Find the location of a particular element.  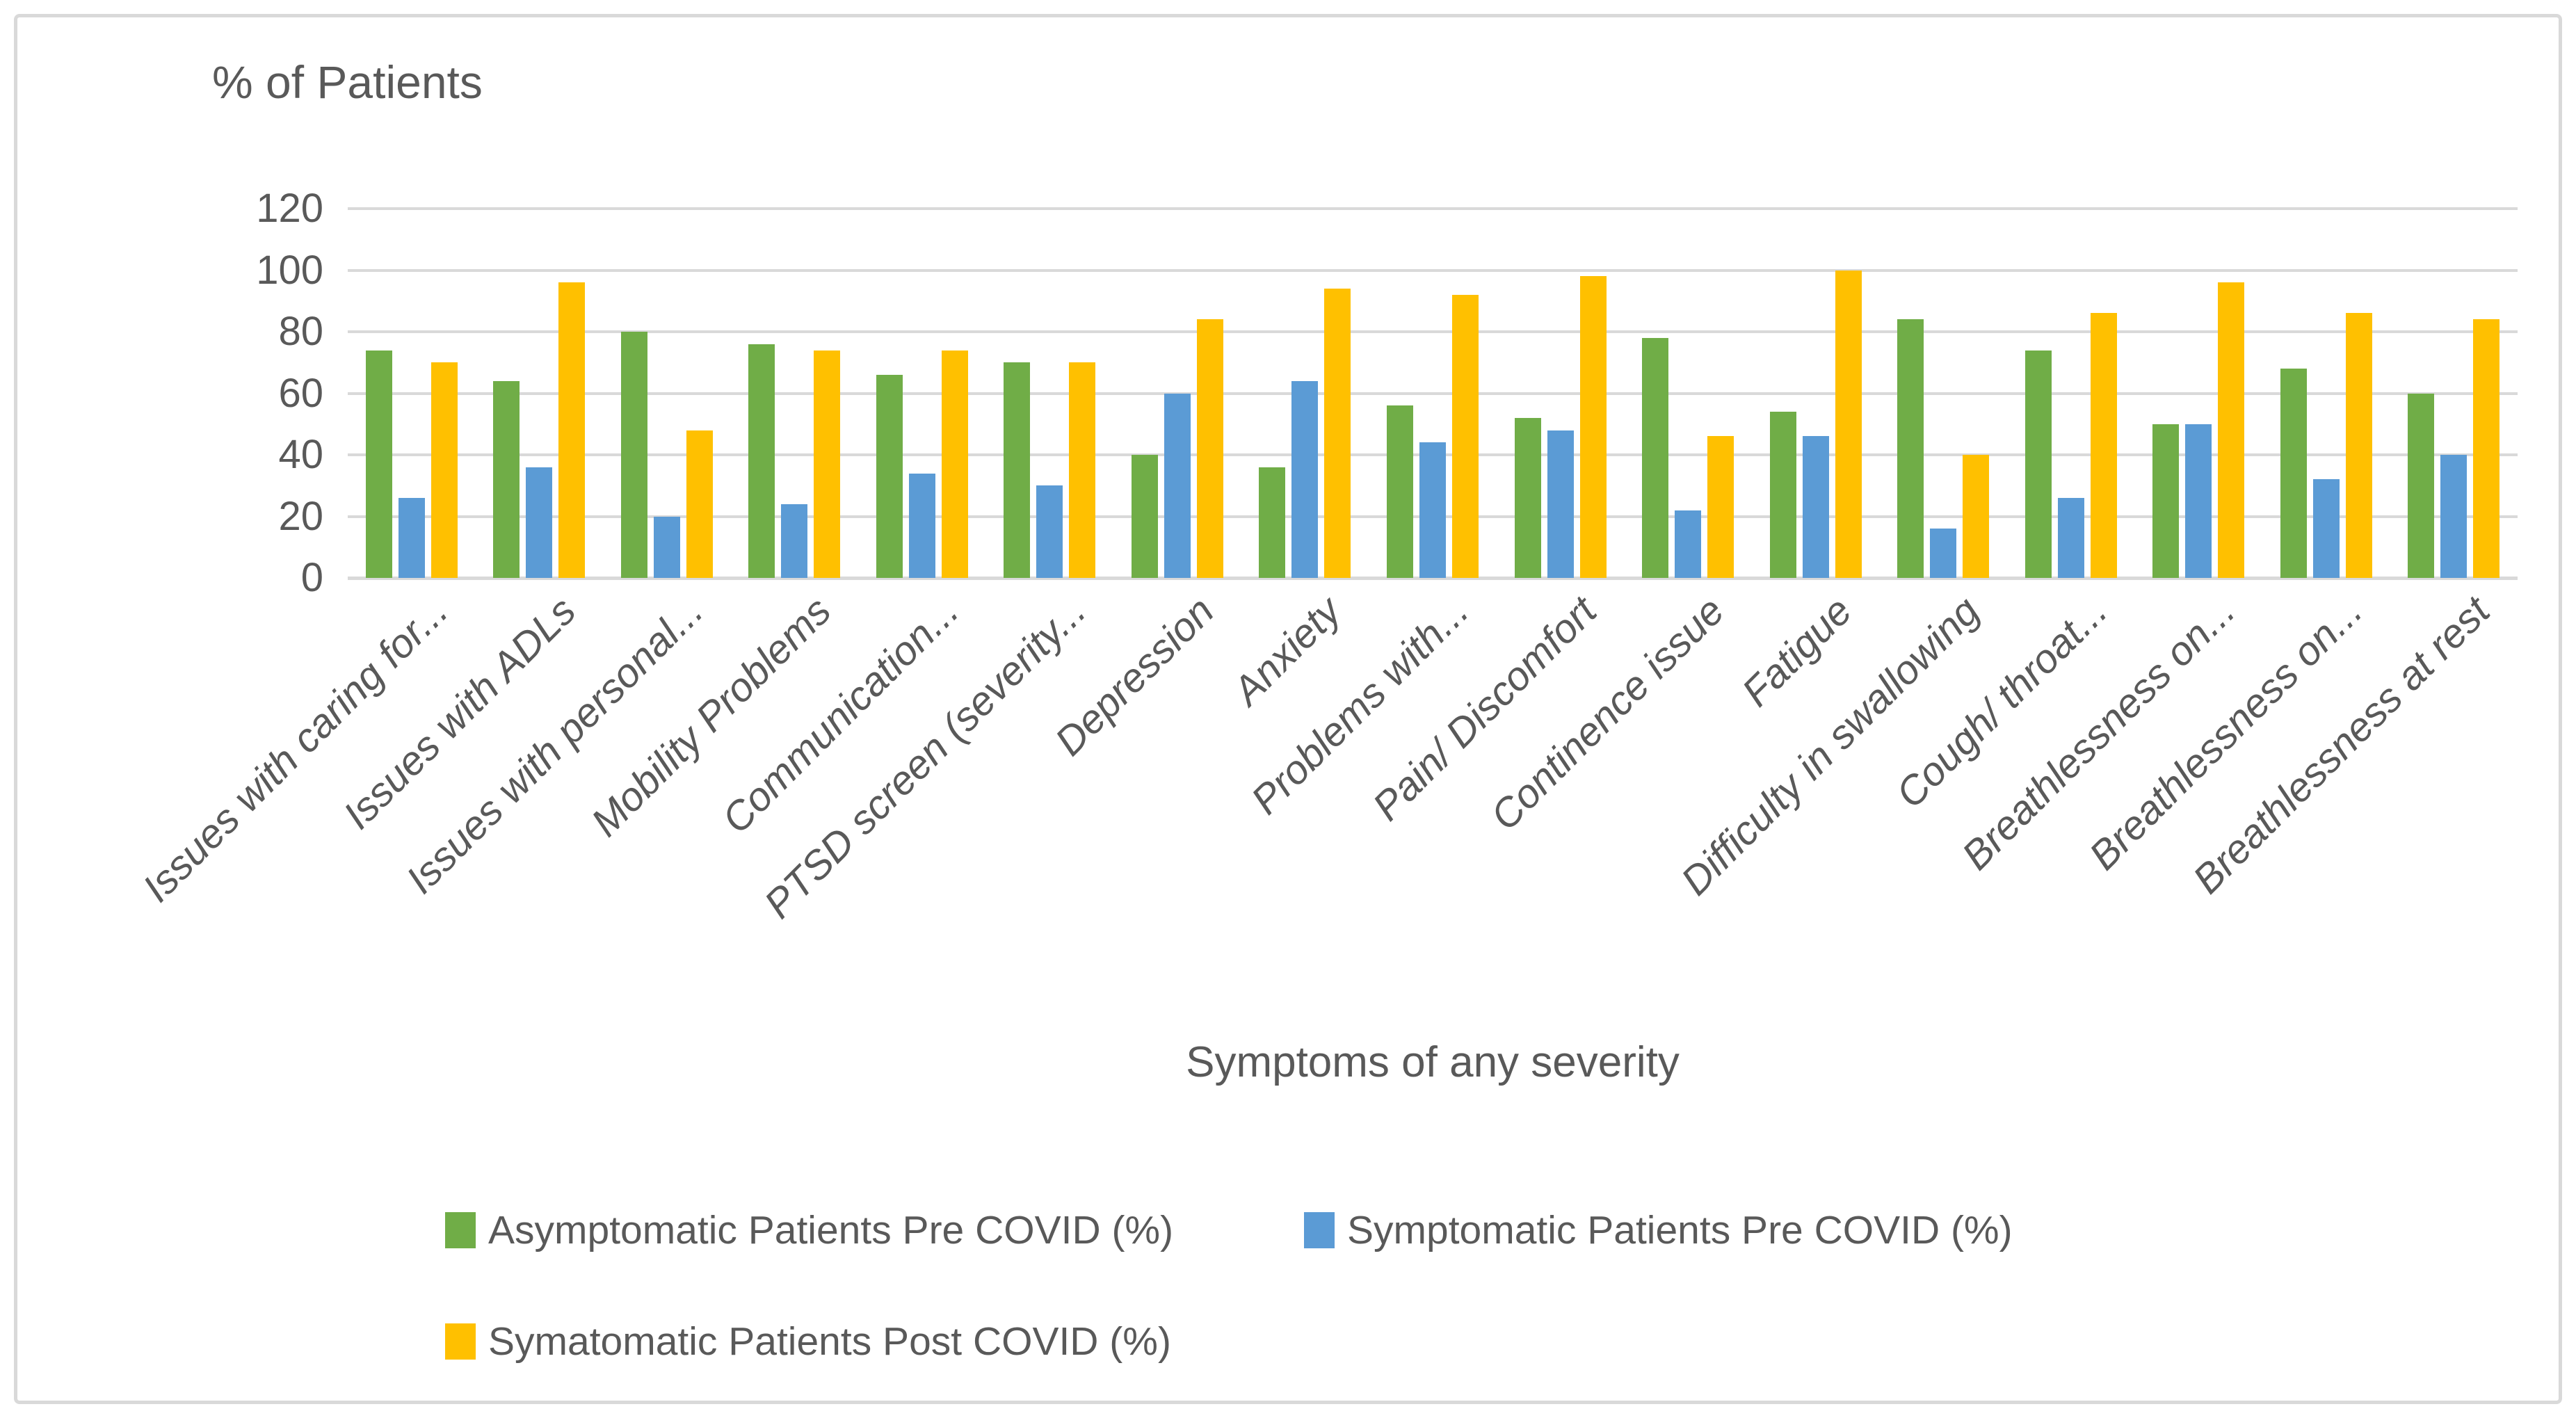

bar-asymptomatic-patients-pre-covid-anxiety is located at coordinates (1273, 522).